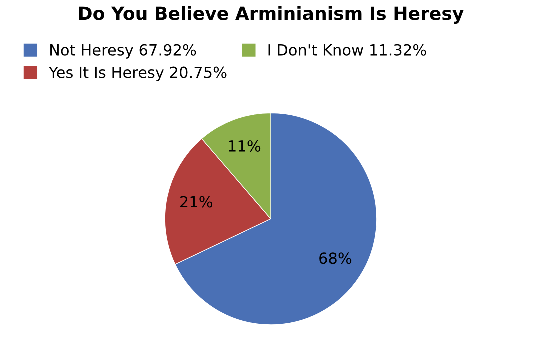  What do you see at coordinates (245, 146) in the screenshot?
I see `data-label: 11%` at bounding box center [245, 146].